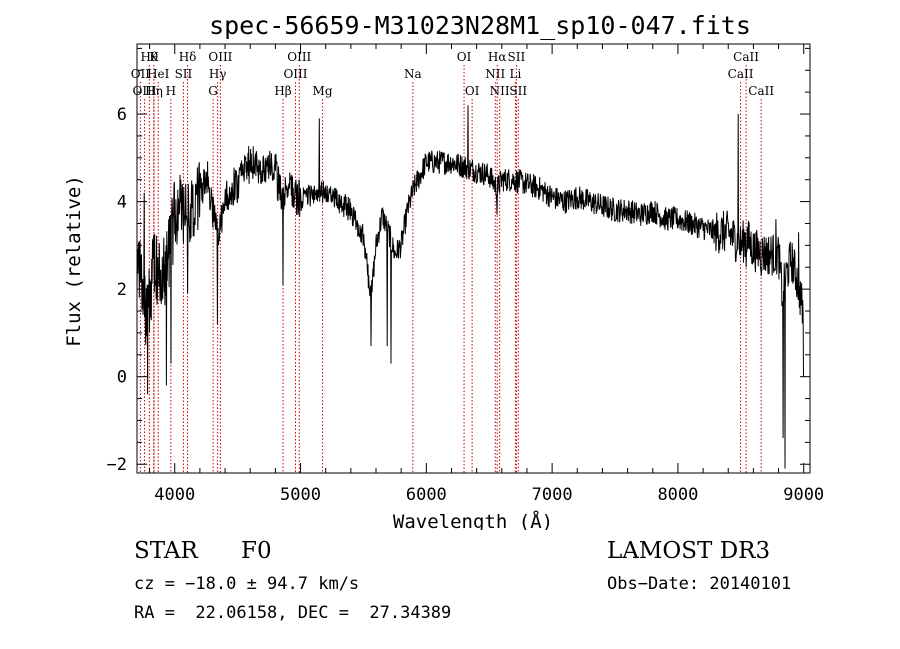 The image size is (900, 649). Describe the element at coordinates (141, 74) in the screenshot. I see `line-label: OII` at that location.